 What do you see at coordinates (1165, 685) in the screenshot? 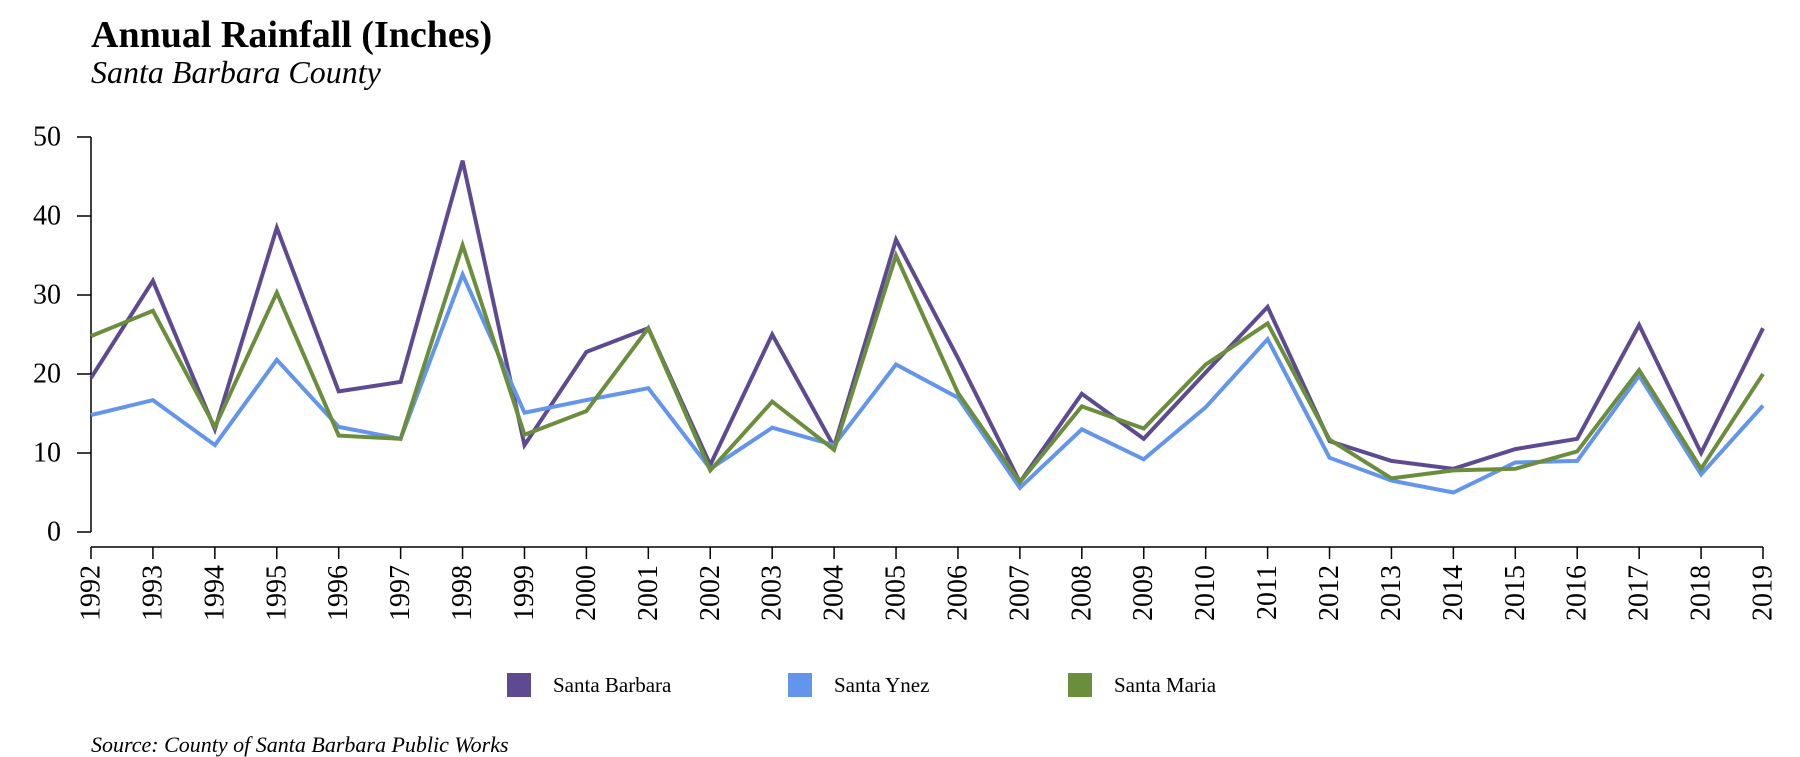
I see `legend-label-santa-maria: Santa Maria` at bounding box center [1165, 685].